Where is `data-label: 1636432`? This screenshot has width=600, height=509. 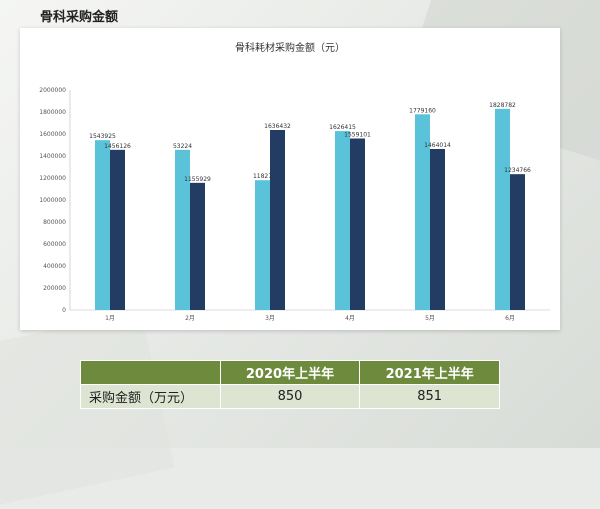
data-label: 1636432 is located at coordinates (277, 126).